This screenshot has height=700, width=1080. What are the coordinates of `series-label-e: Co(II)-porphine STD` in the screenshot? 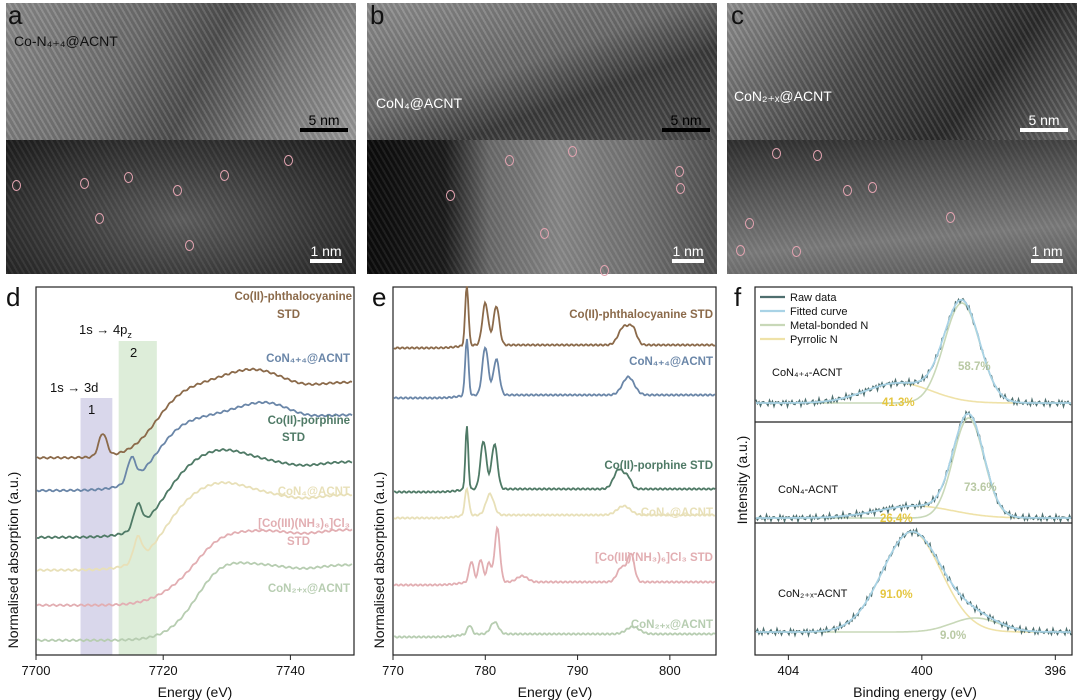 It's located at (658, 466).